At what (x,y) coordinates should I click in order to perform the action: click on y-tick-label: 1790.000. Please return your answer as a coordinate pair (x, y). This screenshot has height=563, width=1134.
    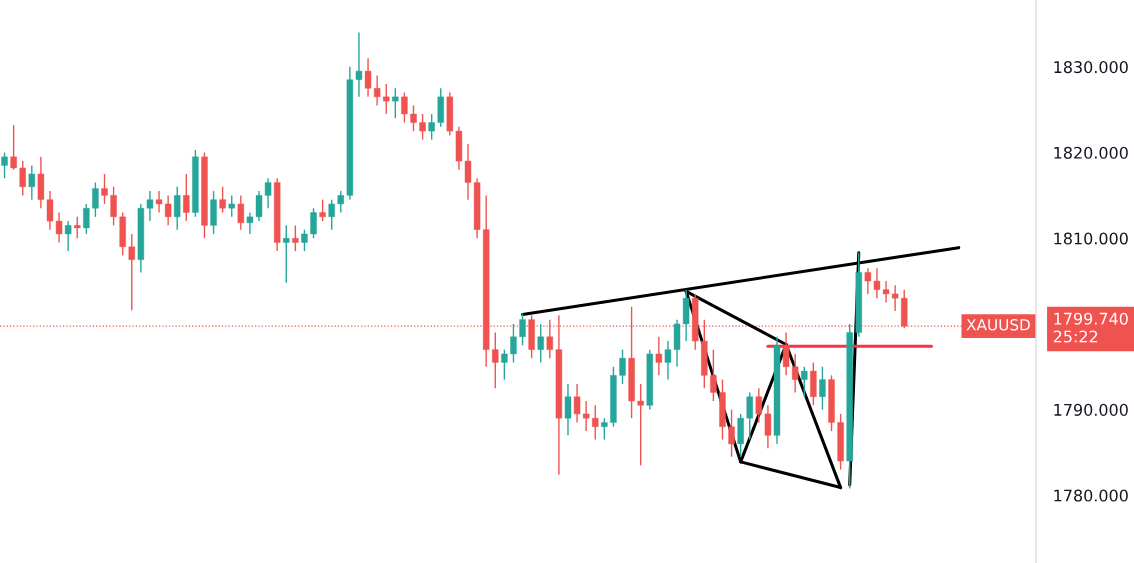
    Looking at the image, I should click on (1091, 409).